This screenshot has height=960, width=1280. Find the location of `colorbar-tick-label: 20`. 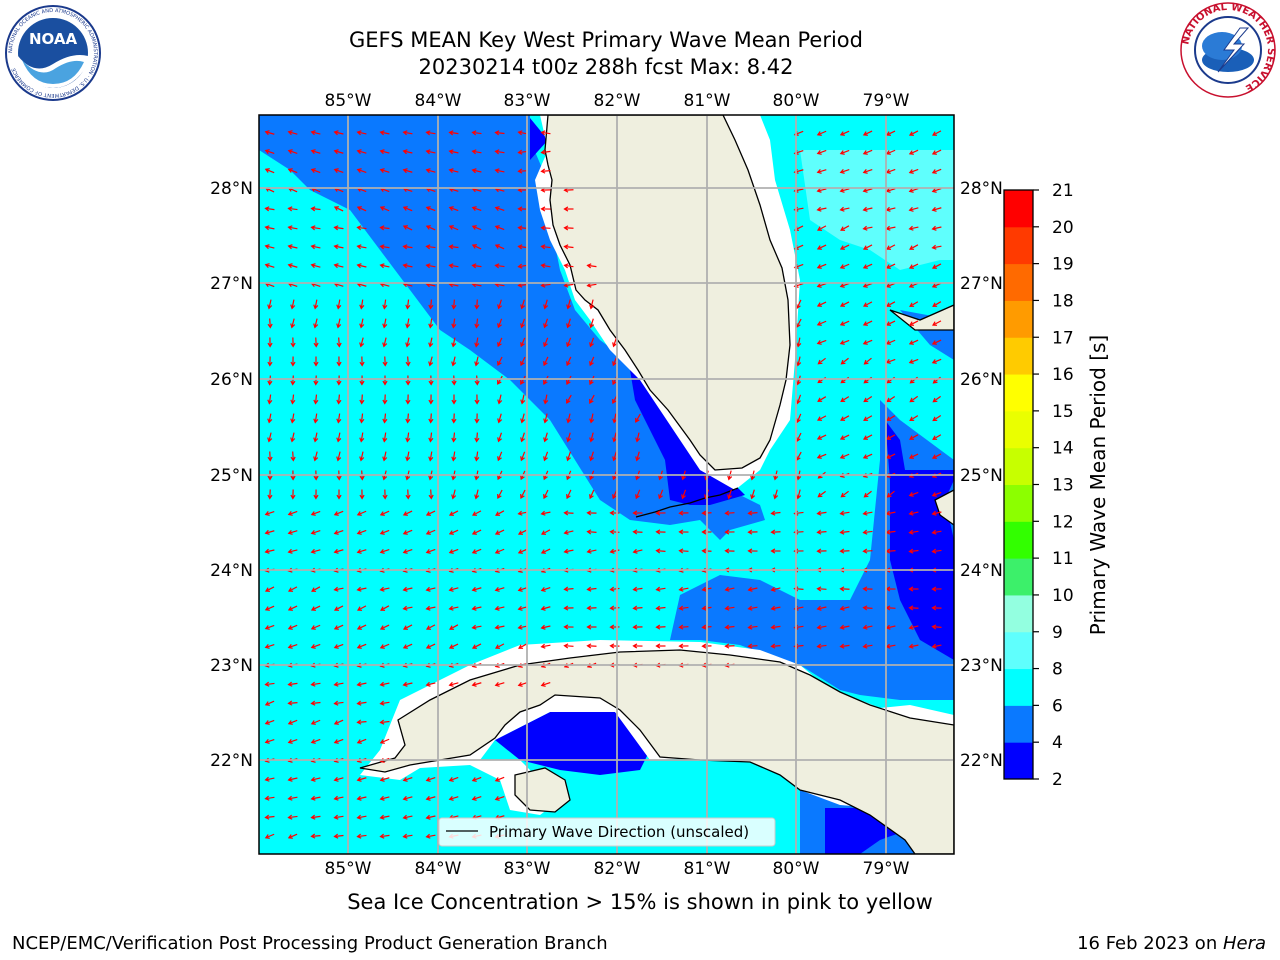

colorbar-tick-label: 20 is located at coordinates (1063, 228).